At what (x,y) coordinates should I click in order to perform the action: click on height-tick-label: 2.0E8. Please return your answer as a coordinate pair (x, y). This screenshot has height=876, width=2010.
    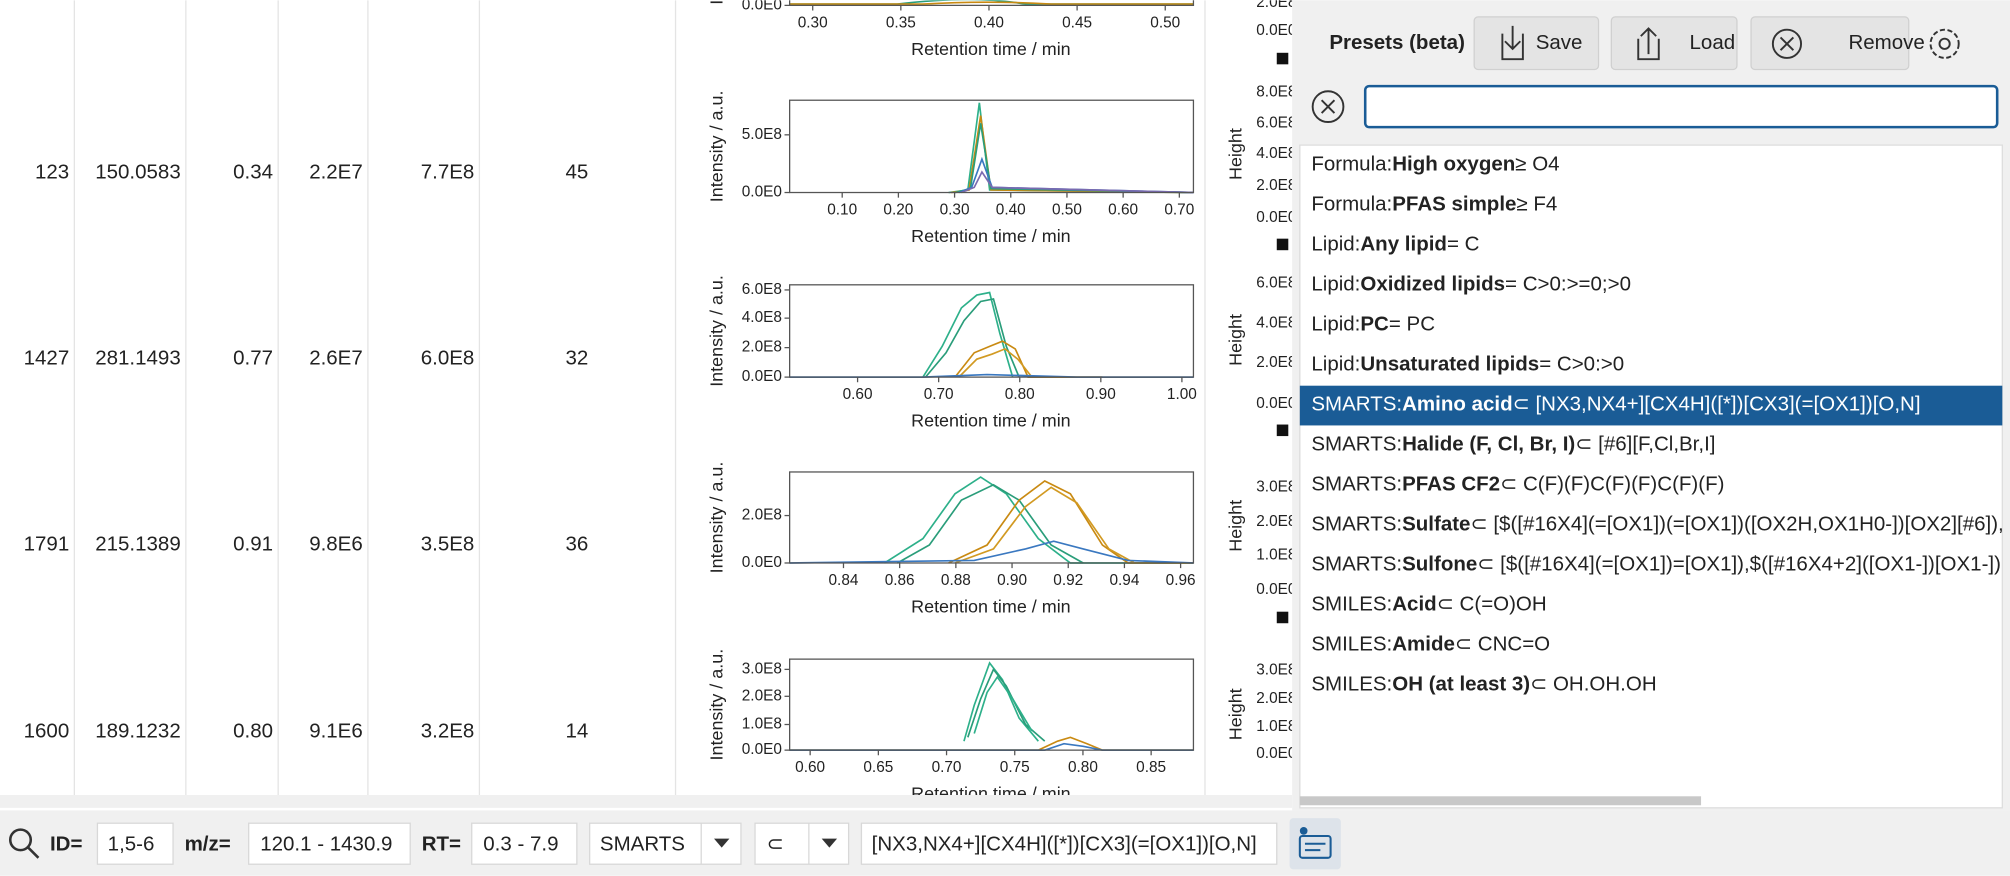
    Looking at the image, I should click on (1276, 698).